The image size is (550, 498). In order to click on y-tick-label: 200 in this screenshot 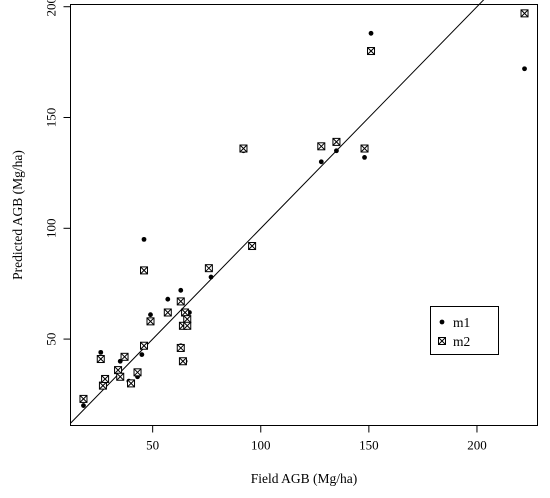, I will do `click(51, 8)`.